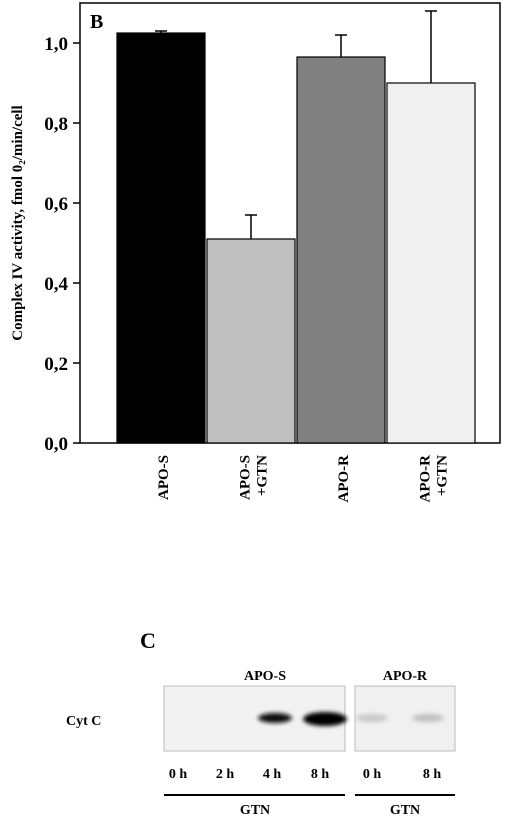  What do you see at coordinates (164, 477) in the screenshot?
I see `x-tick-label: APO-S` at bounding box center [164, 477].